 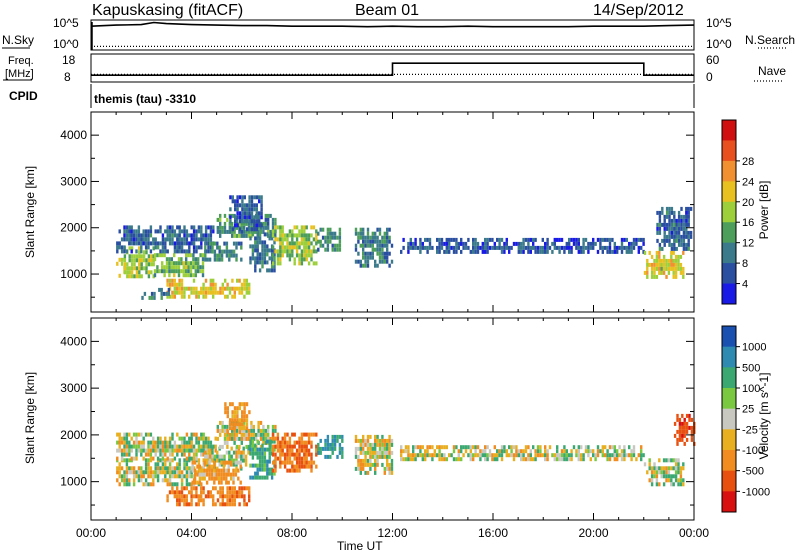 I want to click on time-tick-label: 04:00, so click(x=191, y=533).